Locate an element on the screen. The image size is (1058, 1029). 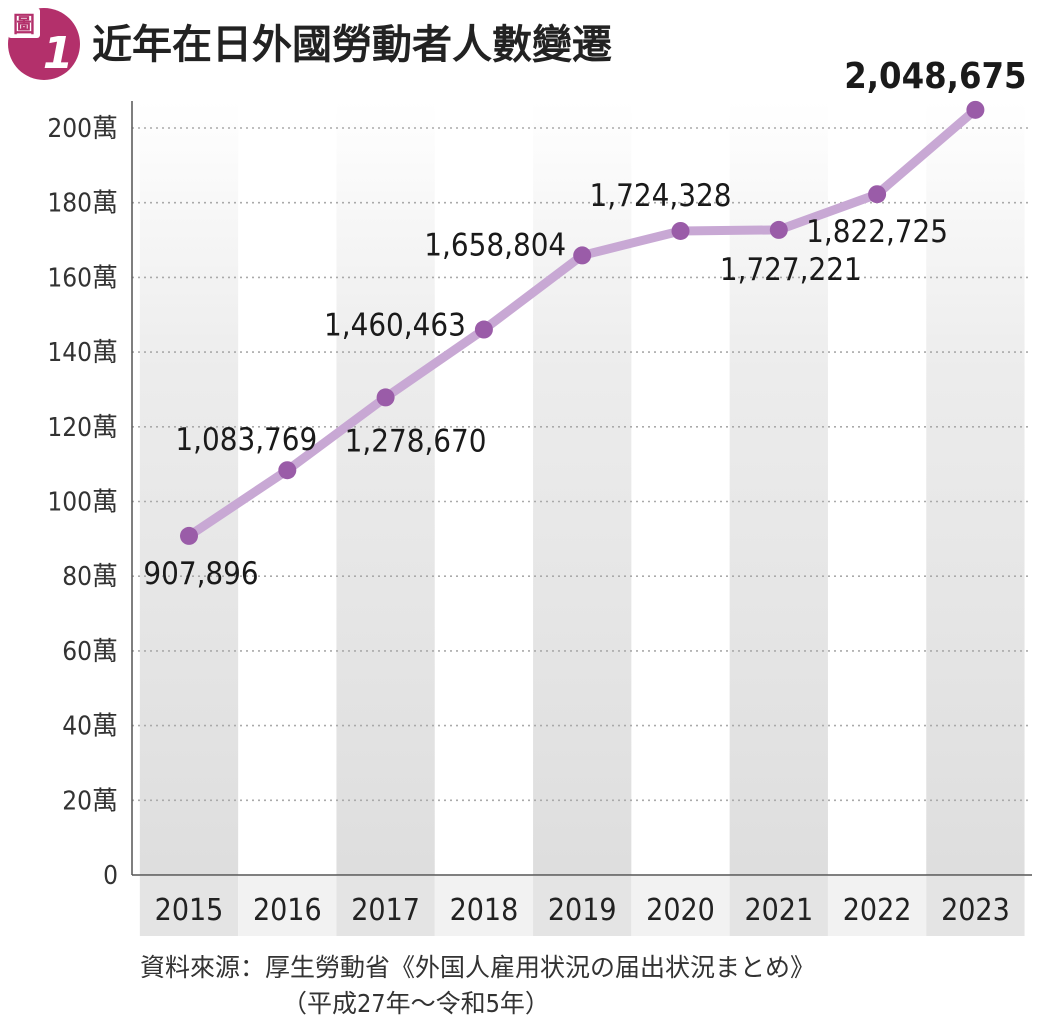
x-category-cell-2023 is located at coordinates (975, 906).